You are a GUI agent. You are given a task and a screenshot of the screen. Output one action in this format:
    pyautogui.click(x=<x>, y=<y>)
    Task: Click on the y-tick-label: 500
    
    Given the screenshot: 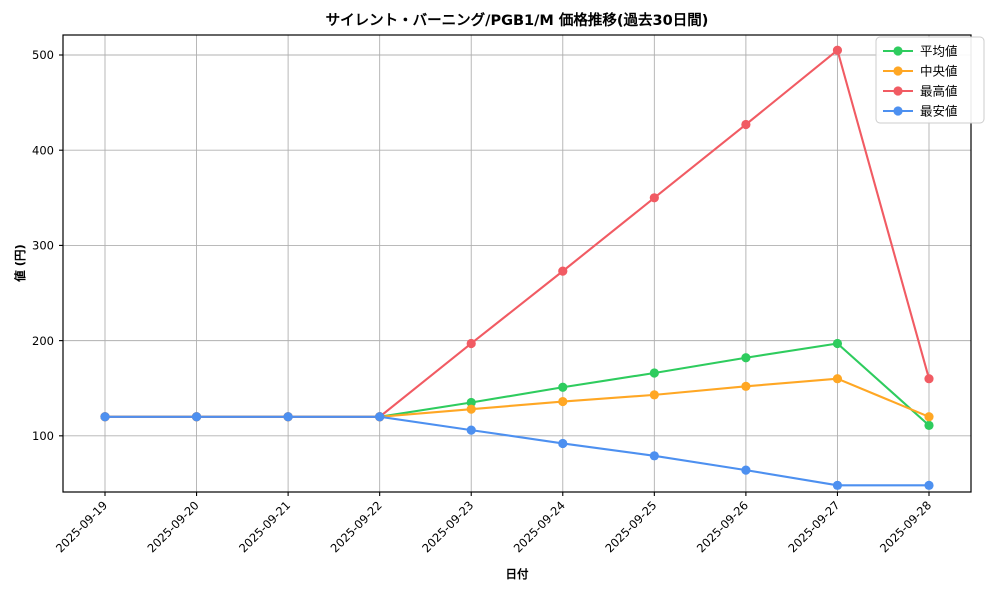 What is the action you would take?
    pyautogui.click(x=43, y=55)
    